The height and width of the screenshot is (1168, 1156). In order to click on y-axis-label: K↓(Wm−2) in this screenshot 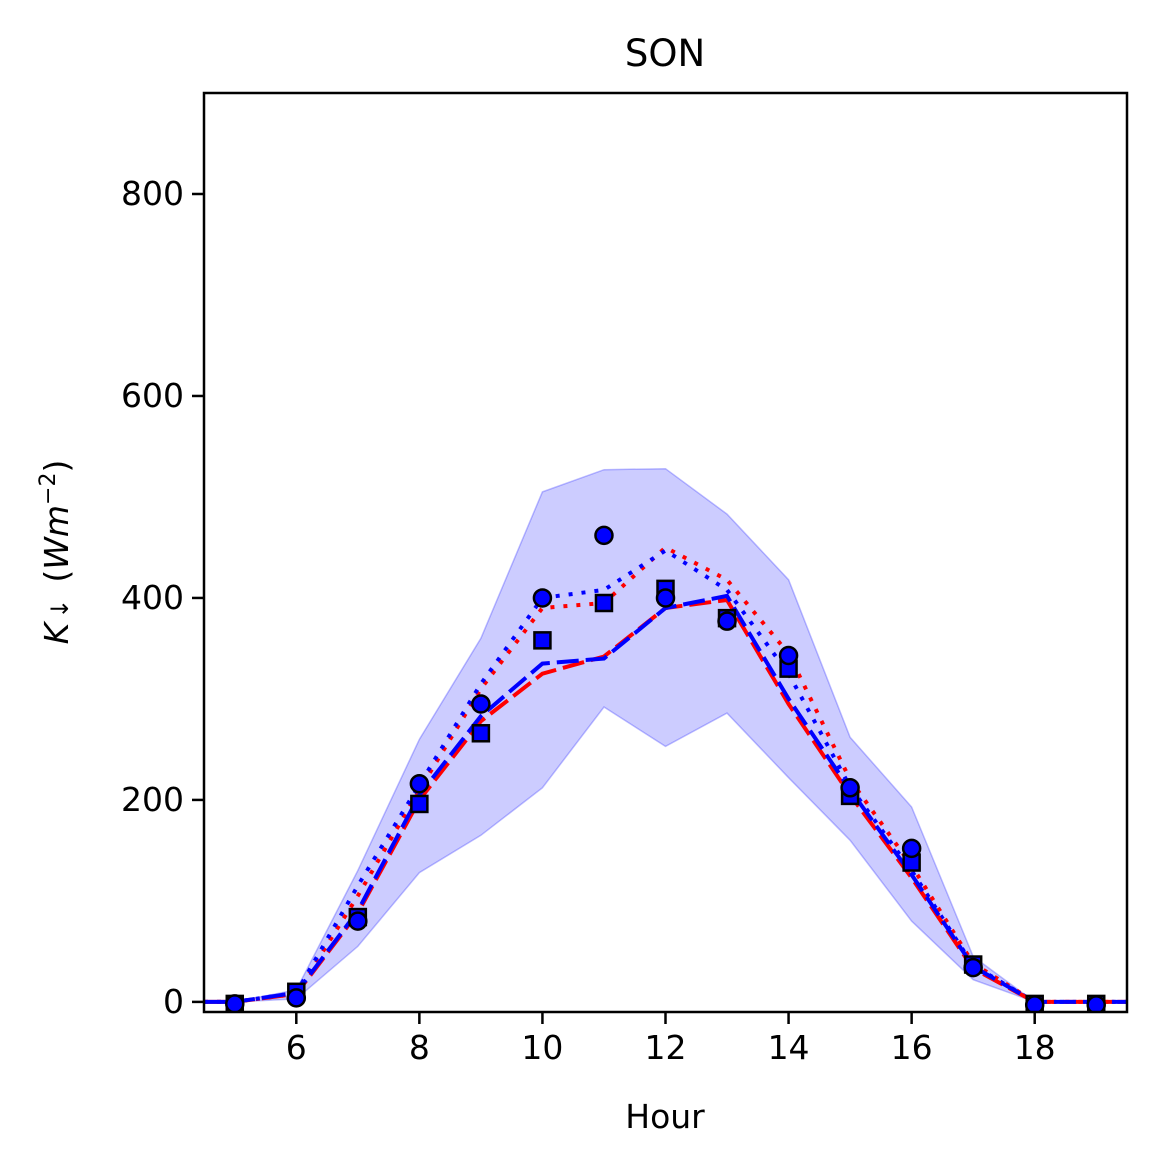, I will do `click(56, 552)`.